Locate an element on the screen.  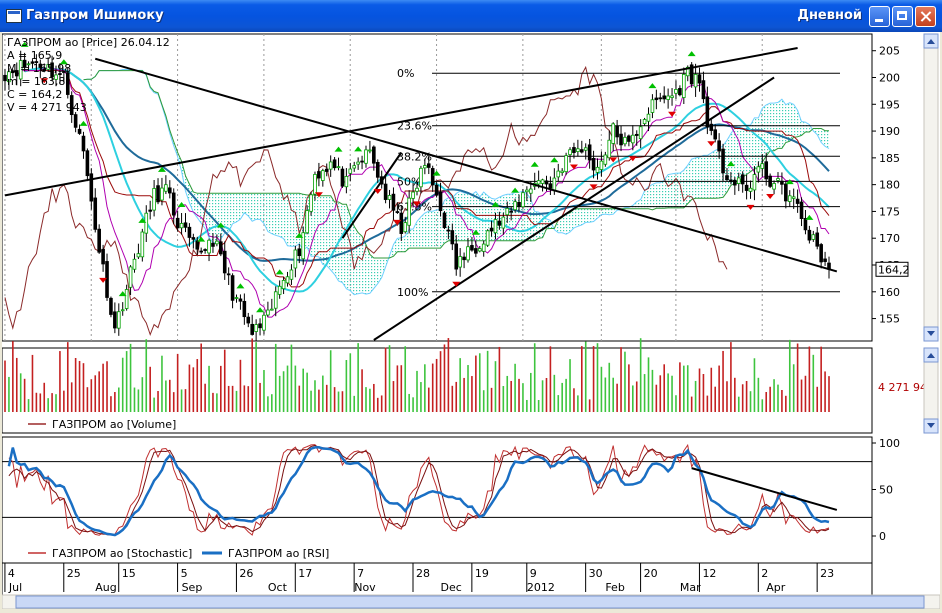
price-tick-label: 160 is located at coordinates (889, 292).